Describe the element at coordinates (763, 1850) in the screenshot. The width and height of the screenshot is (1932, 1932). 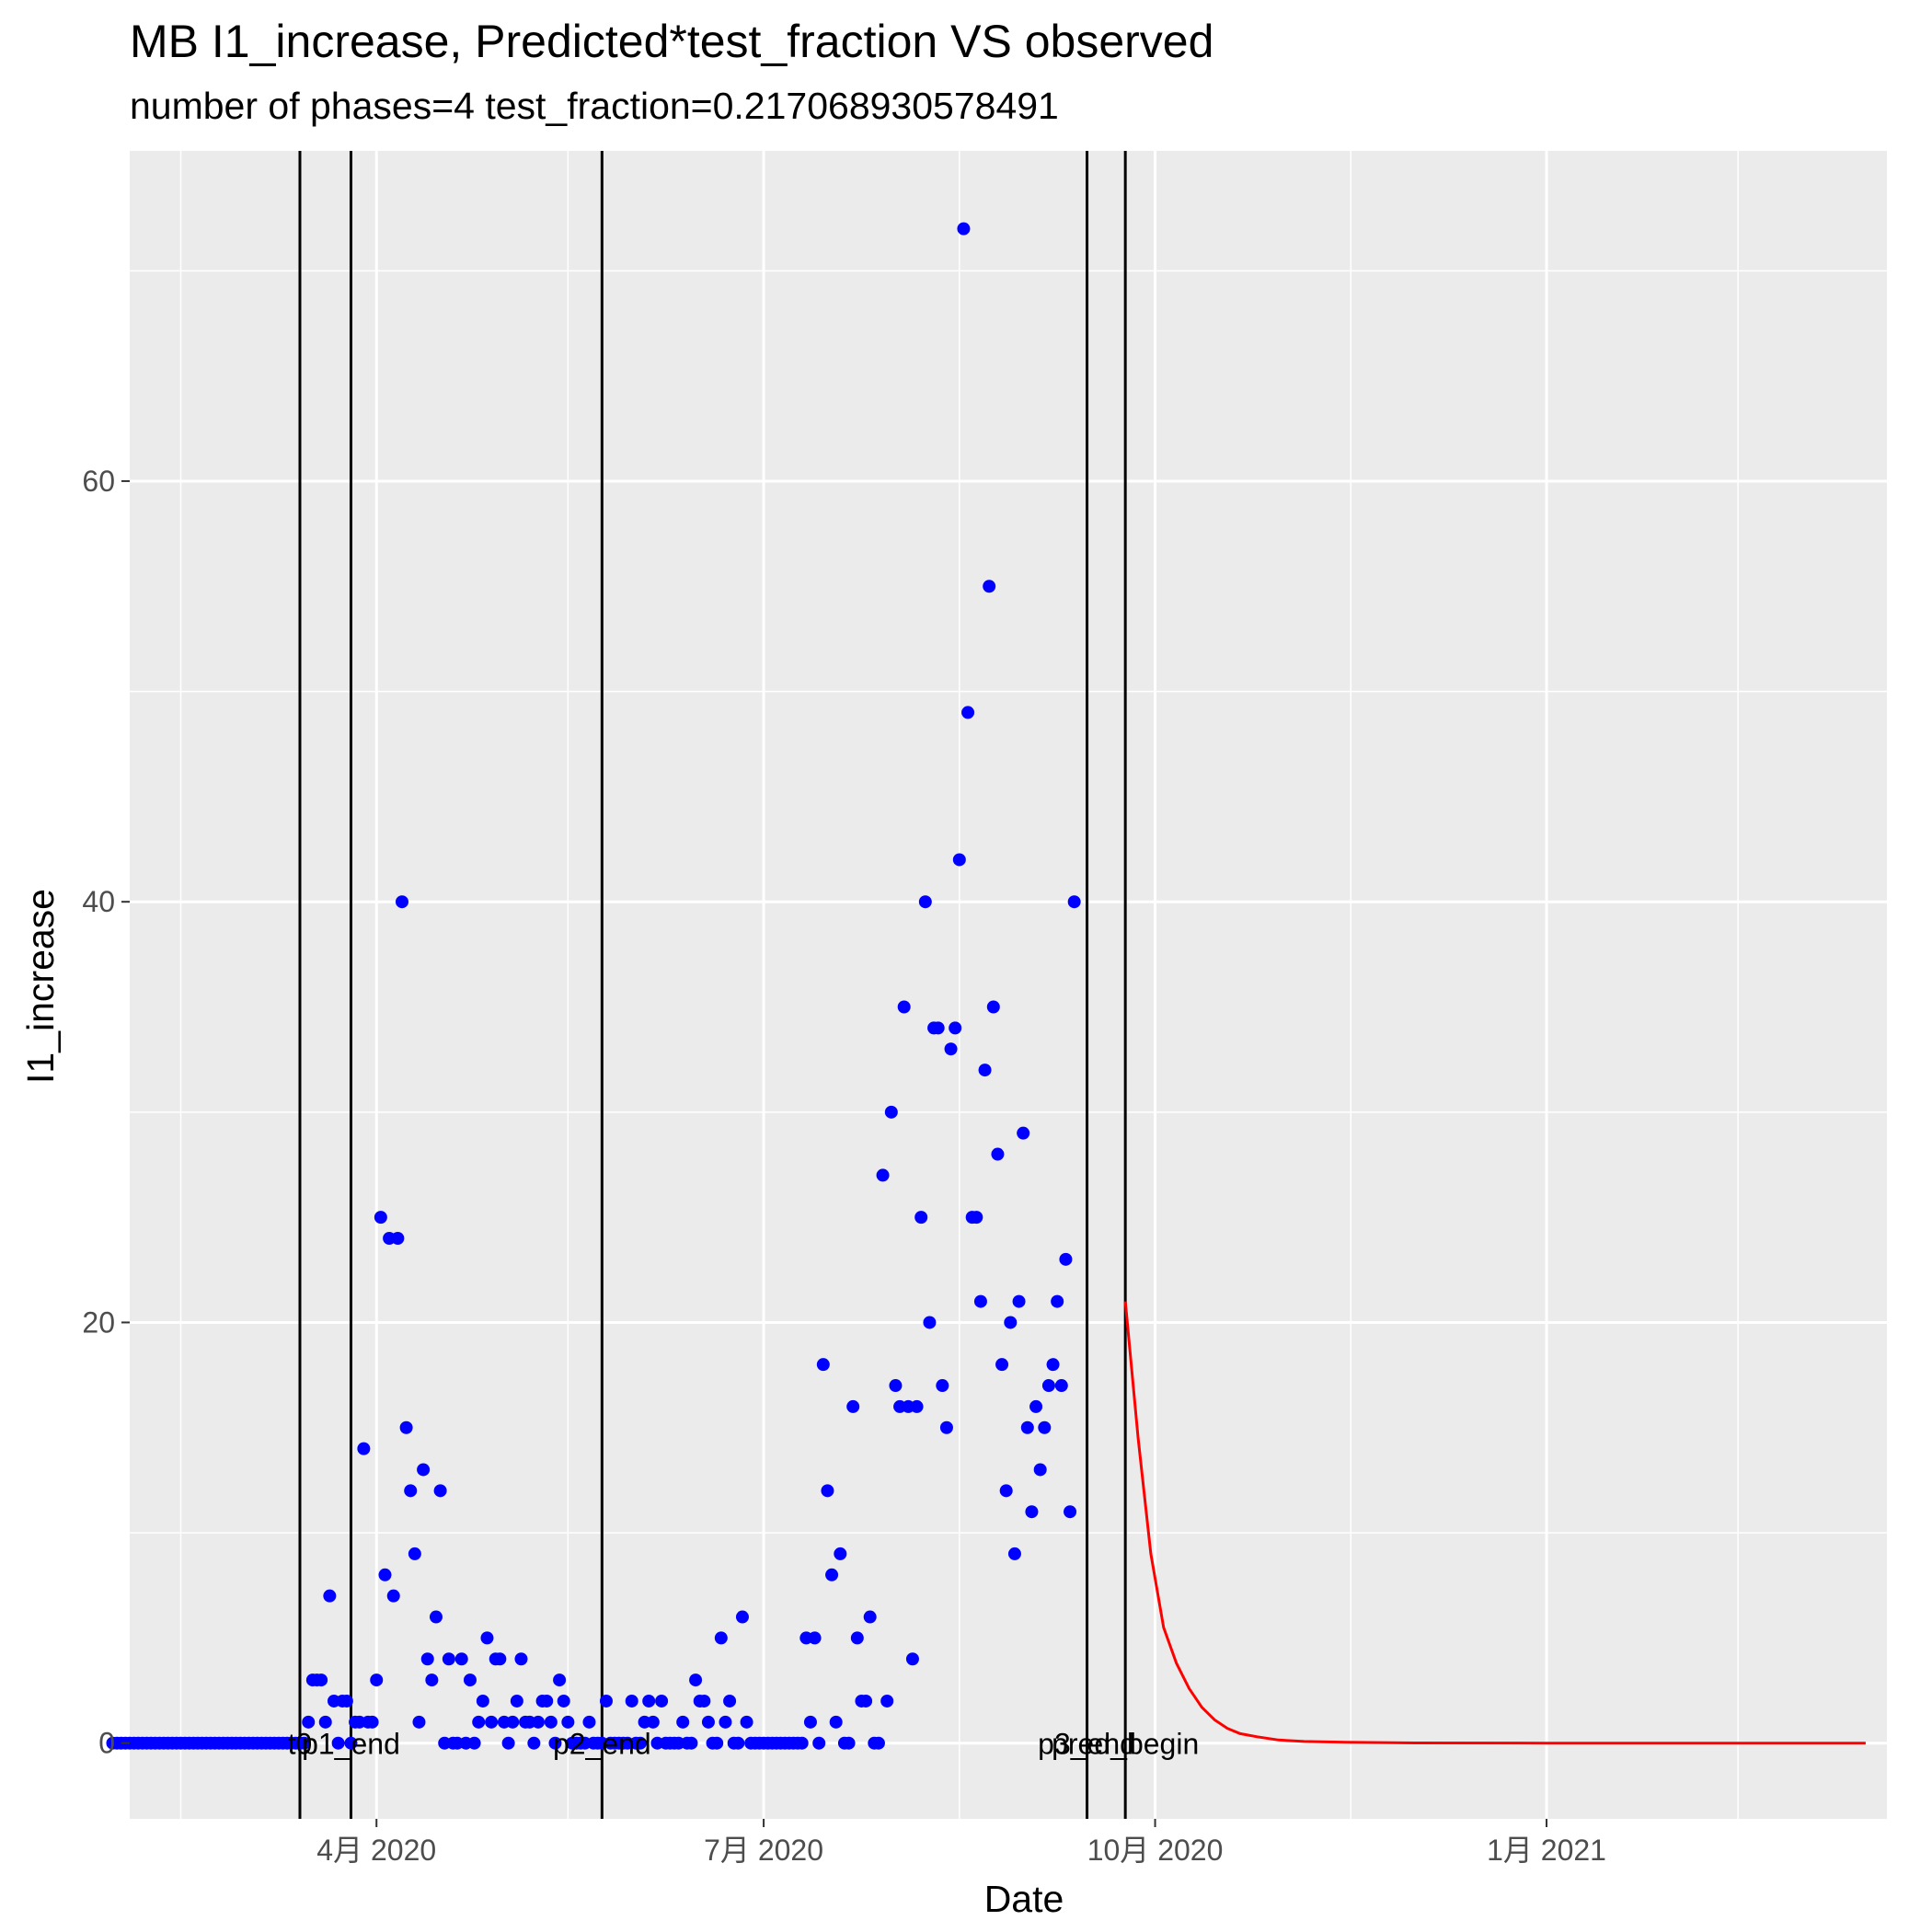
I see `x-tick-label: 7月 2020` at that location.